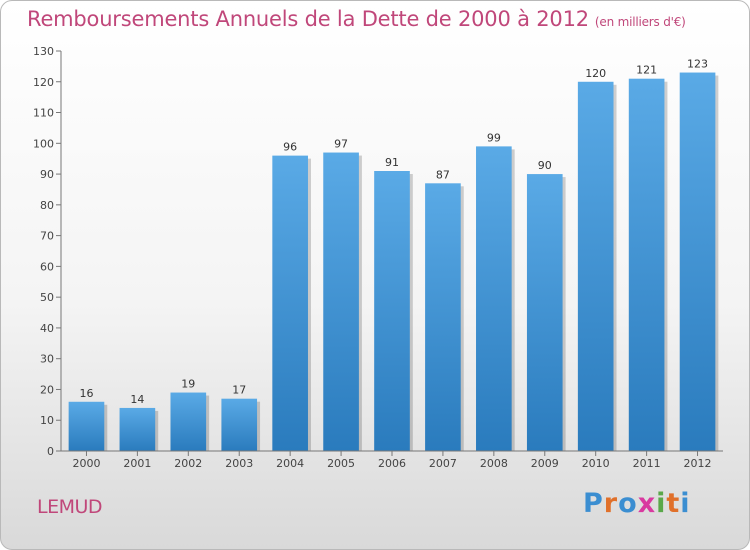 This screenshot has width=750, height=550. I want to click on logo-letter: r, so click(611, 503).